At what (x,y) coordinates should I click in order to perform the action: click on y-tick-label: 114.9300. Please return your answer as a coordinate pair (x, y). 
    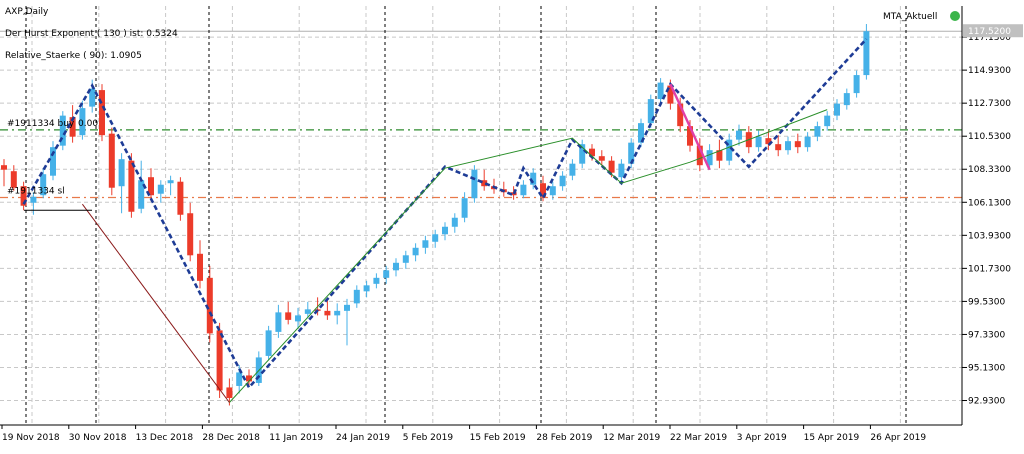
    Looking at the image, I should click on (989, 71).